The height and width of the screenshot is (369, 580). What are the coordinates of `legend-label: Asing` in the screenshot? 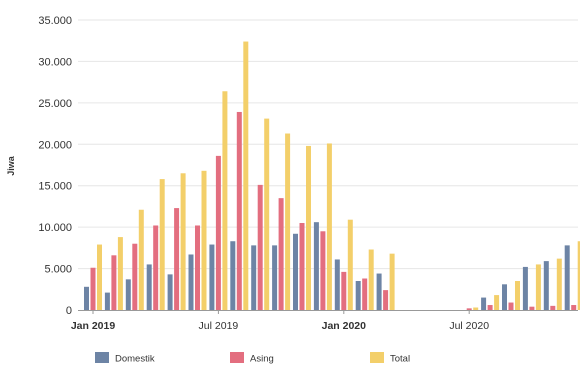 It's located at (262, 359).